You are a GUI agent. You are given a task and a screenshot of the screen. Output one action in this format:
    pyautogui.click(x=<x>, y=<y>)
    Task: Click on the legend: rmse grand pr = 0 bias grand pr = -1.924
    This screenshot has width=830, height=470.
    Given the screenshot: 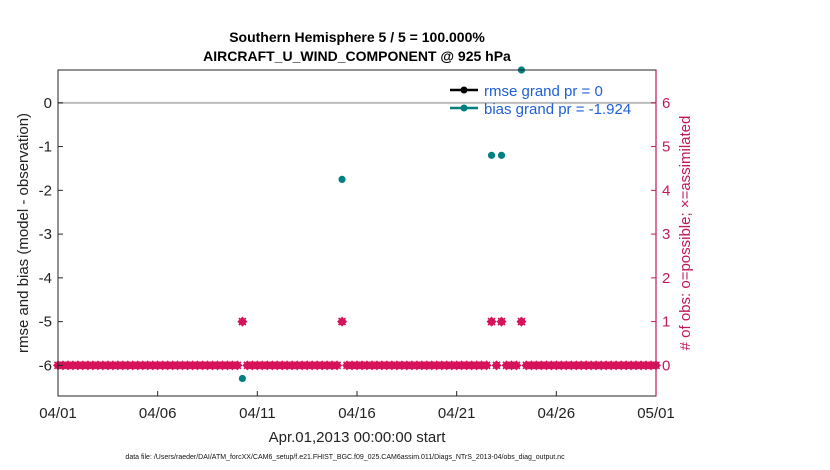 What is the action you would take?
    pyautogui.click(x=540, y=100)
    